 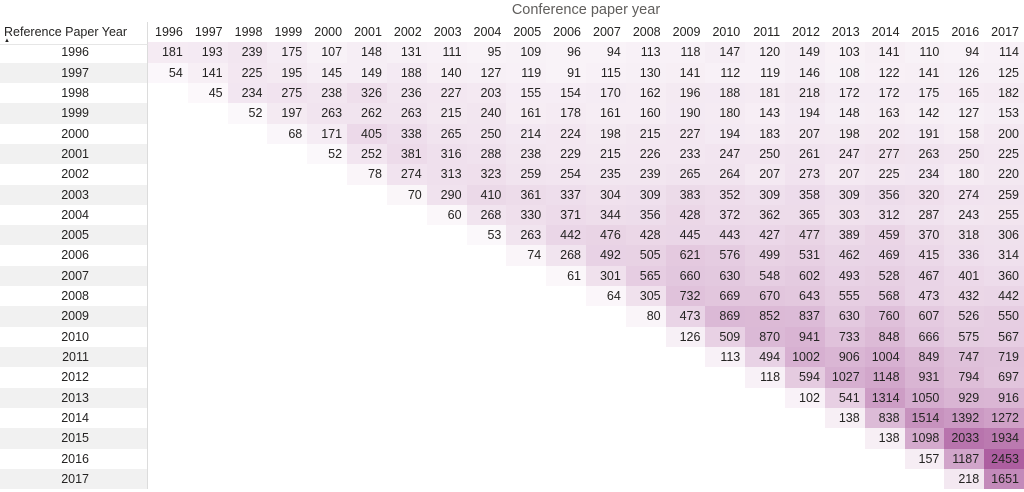 I want to click on row-label-2017: 2017, so click(x=74, y=479).